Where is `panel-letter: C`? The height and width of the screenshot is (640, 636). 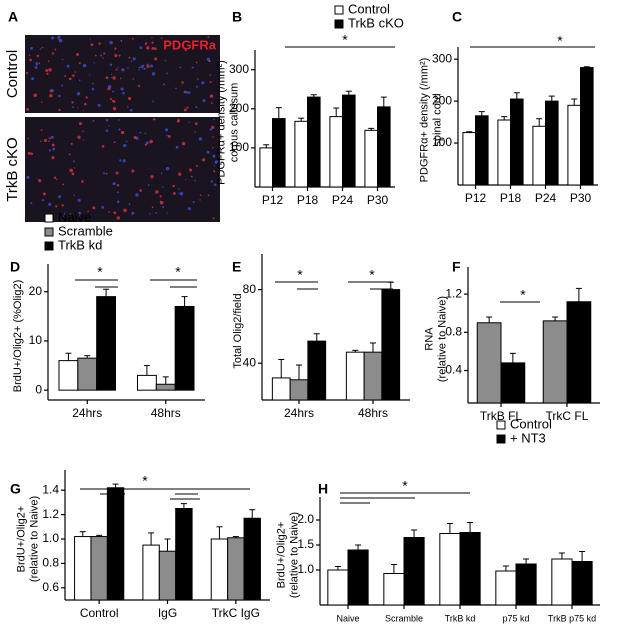 panel-letter: C is located at coordinates (457, 17).